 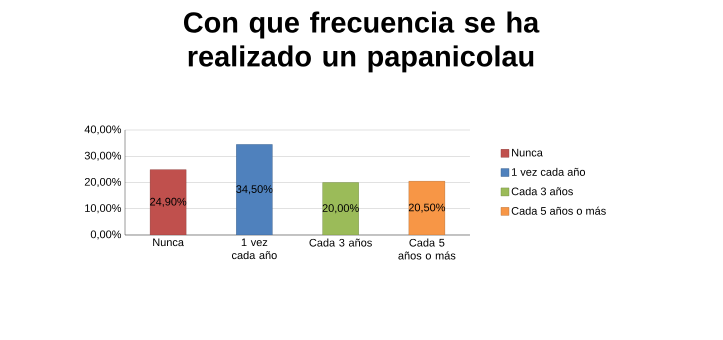 What do you see at coordinates (254, 249) in the screenshot?
I see `x-tick-label: 1 vez cada año` at bounding box center [254, 249].